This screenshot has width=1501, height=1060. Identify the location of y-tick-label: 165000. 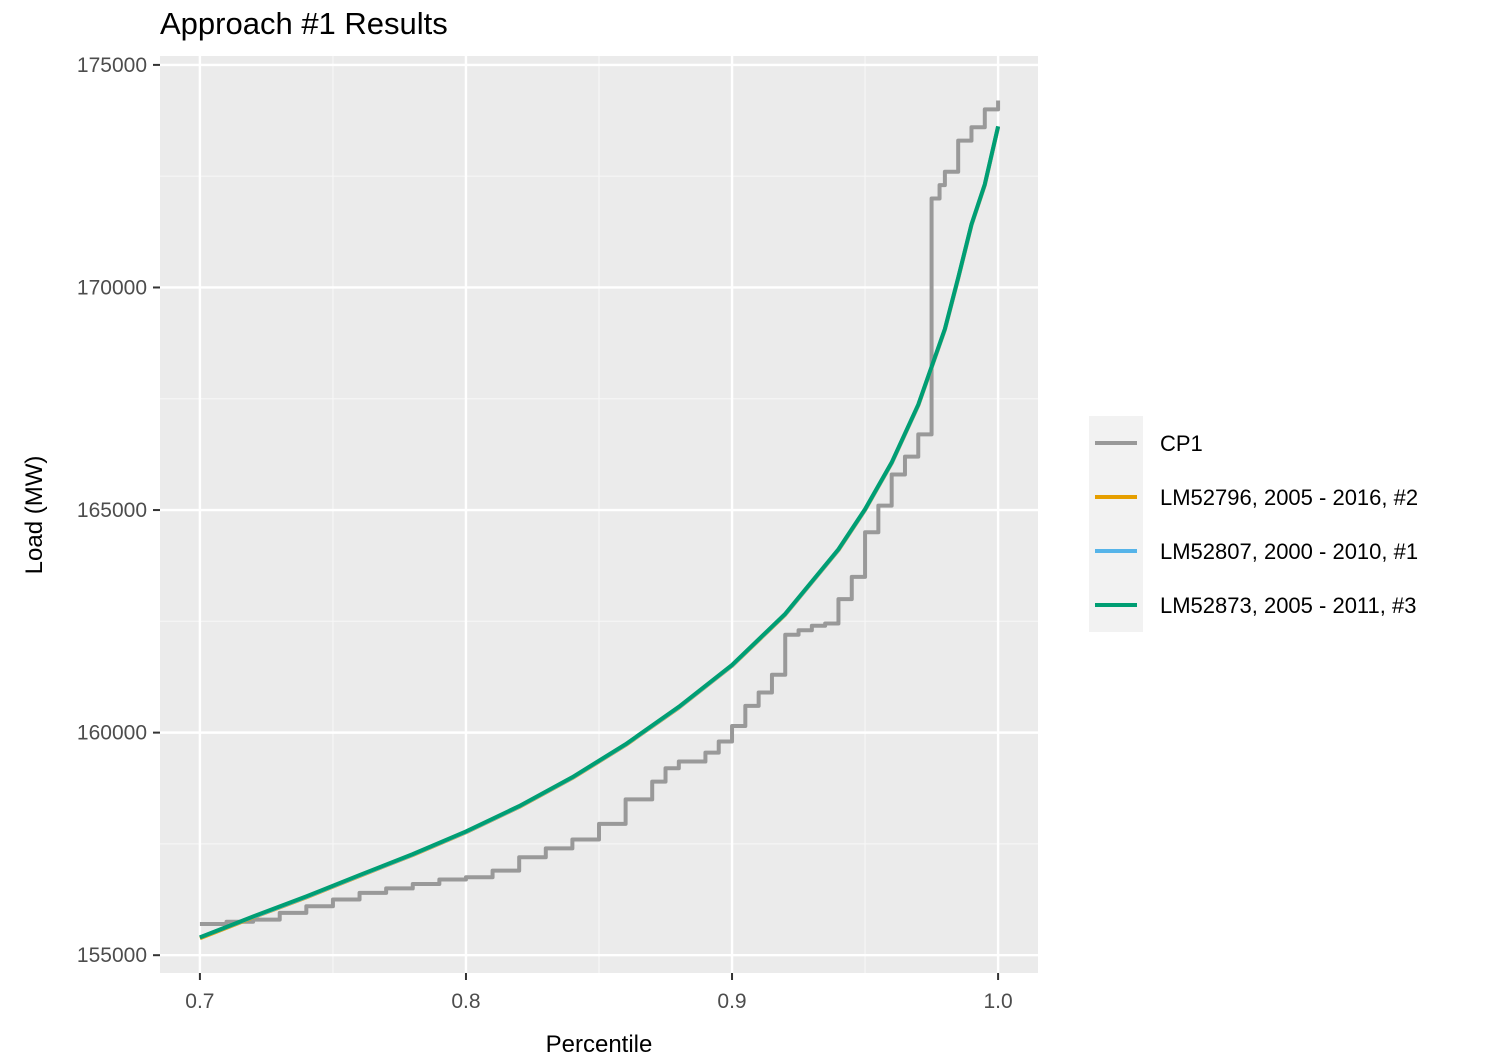
(112, 510).